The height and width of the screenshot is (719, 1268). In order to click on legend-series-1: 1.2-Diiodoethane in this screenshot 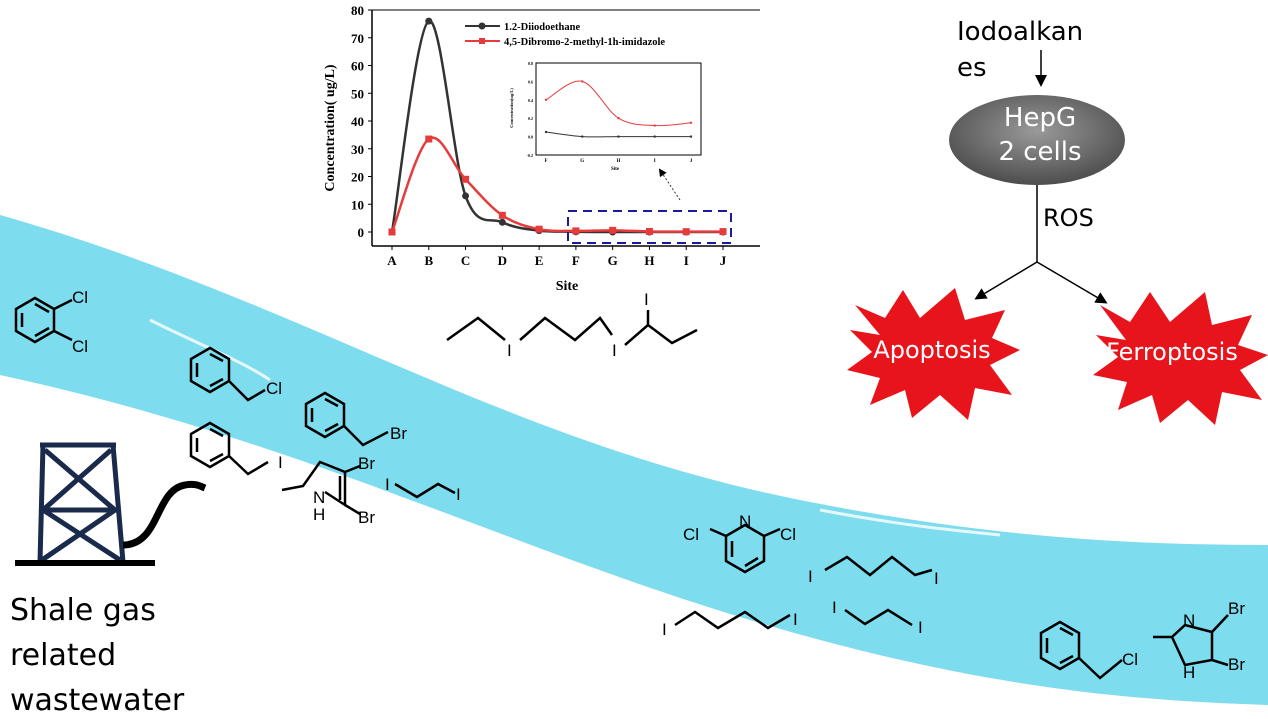, I will do `click(542, 27)`.